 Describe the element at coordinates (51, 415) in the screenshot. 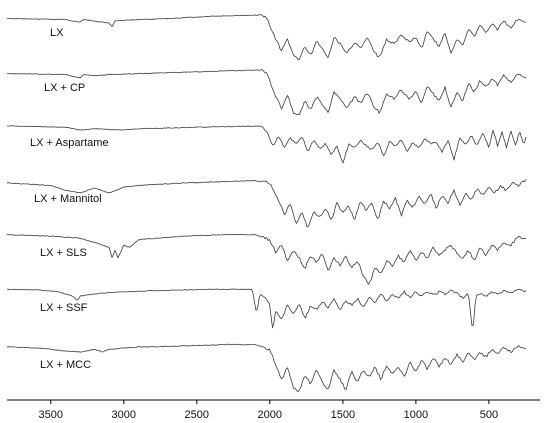

I see `x-tick-label-3500: 3500` at that location.